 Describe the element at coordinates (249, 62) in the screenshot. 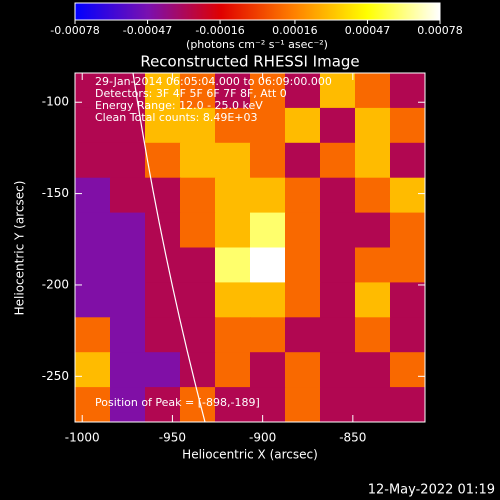

I see `chart-title: Reconstructed RHESSI Image` at that location.